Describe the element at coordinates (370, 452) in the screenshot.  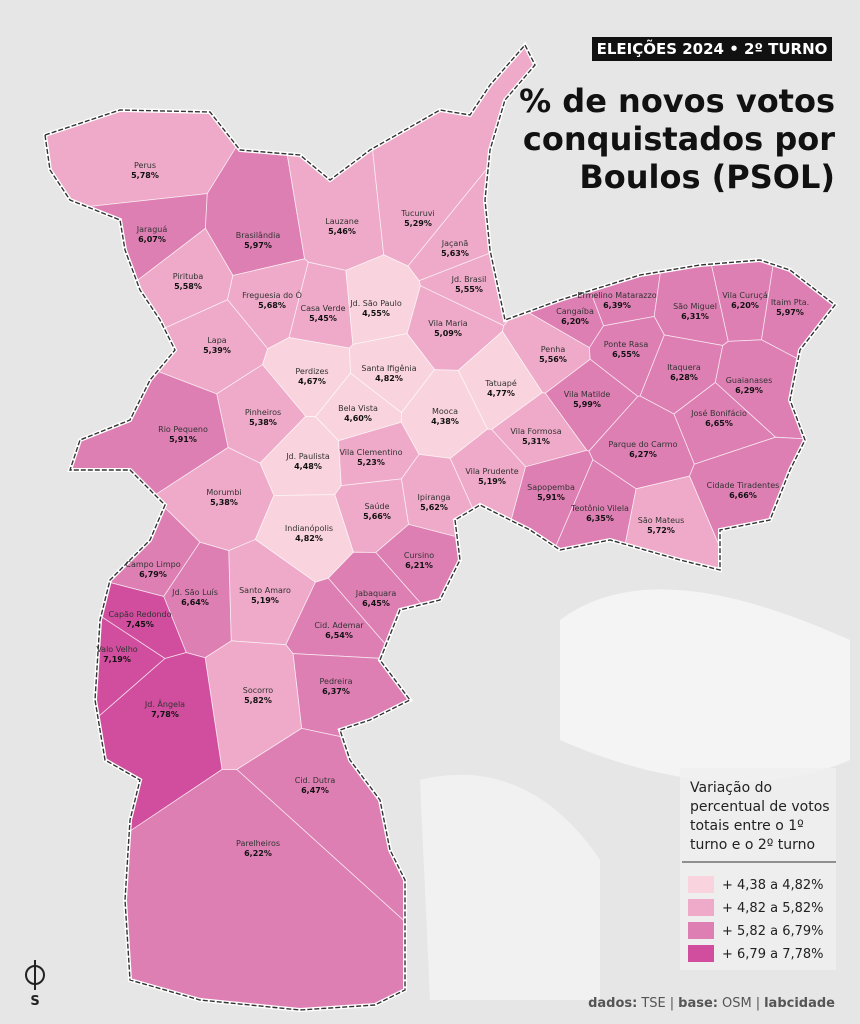
I see `district-name: Vila Clementino` at that location.